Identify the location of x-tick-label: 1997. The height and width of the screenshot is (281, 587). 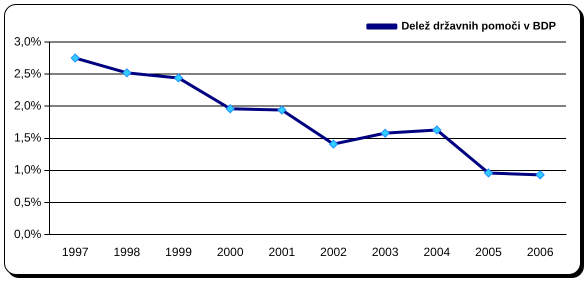
(75, 252).